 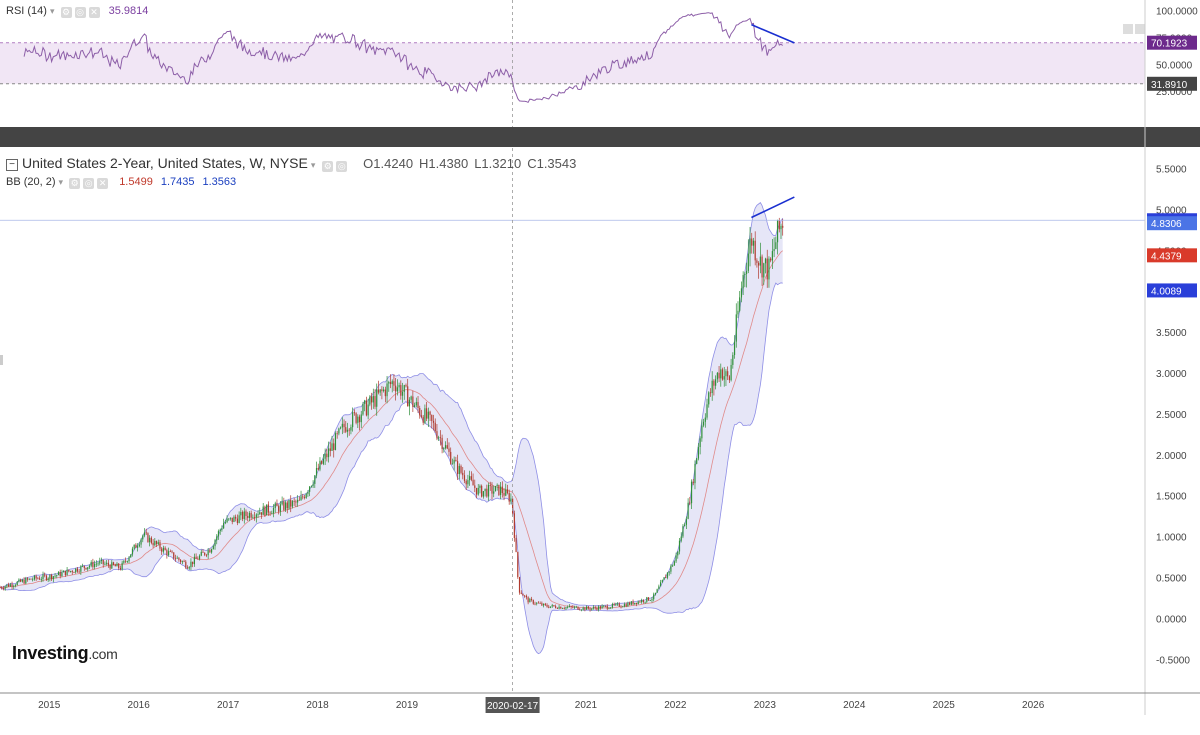 I want to click on main-hide-icon: ◎, so click(x=342, y=166).